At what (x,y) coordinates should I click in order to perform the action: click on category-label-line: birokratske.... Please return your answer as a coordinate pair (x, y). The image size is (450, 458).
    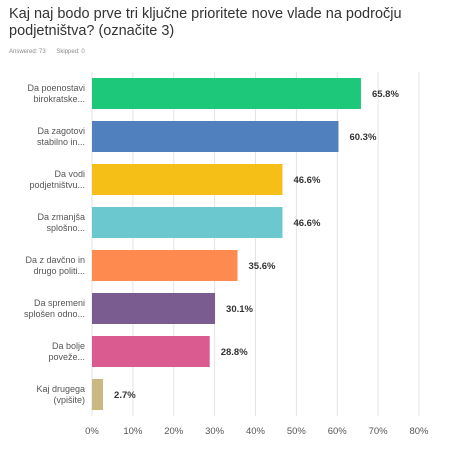
    Looking at the image, I should click on (59, 99).